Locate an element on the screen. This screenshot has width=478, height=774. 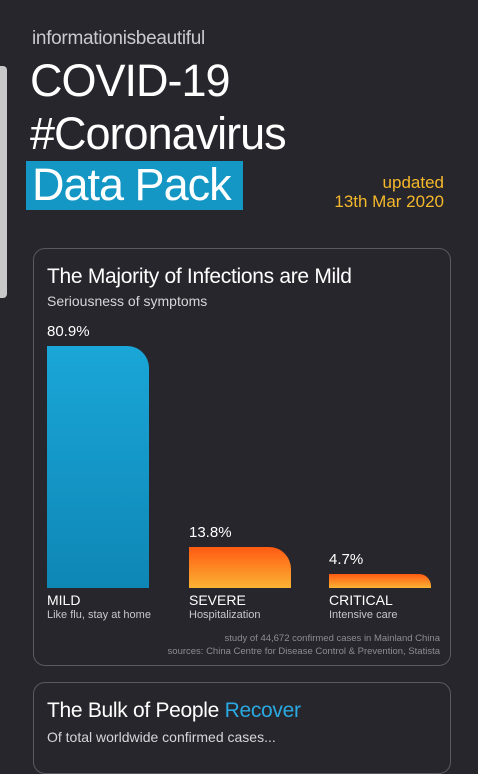
recover-title-prefix: The Bulk of People is located at coordinates (136, 710).